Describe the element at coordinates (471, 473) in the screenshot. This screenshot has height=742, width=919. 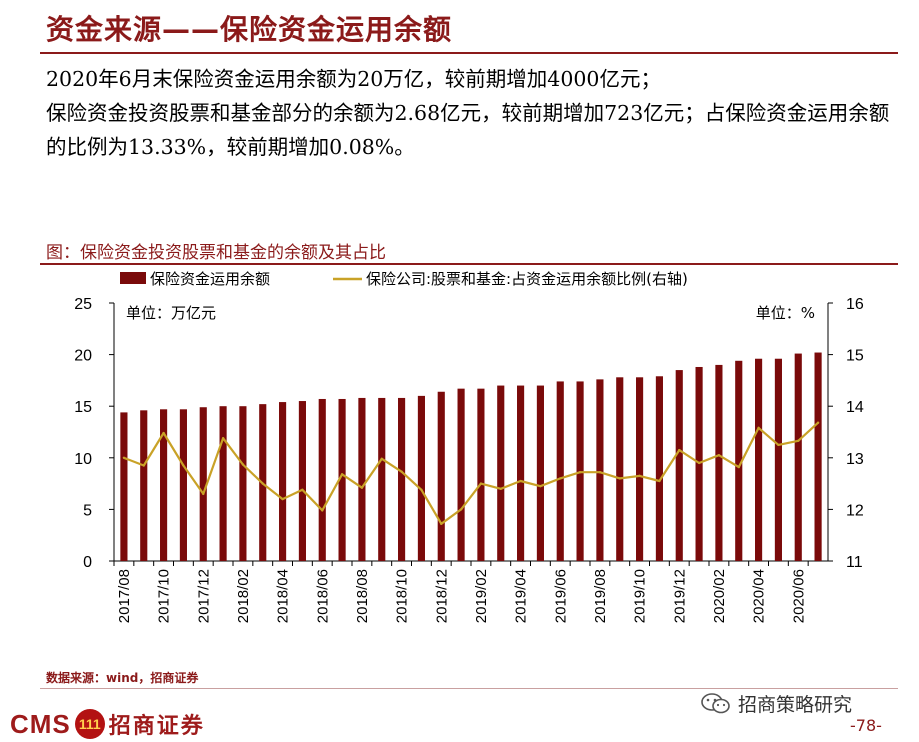
I see `line-series` at that location.